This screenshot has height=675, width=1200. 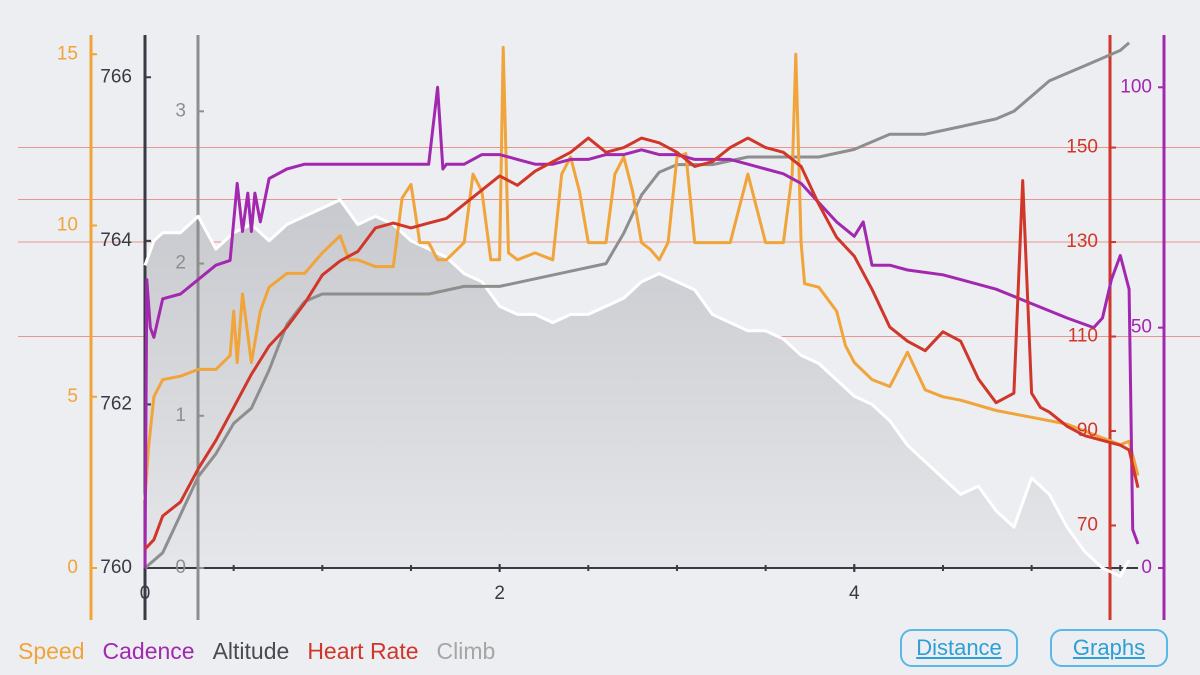 I want to click on altitude-tick-label: 760, so click(x=116, y=567).